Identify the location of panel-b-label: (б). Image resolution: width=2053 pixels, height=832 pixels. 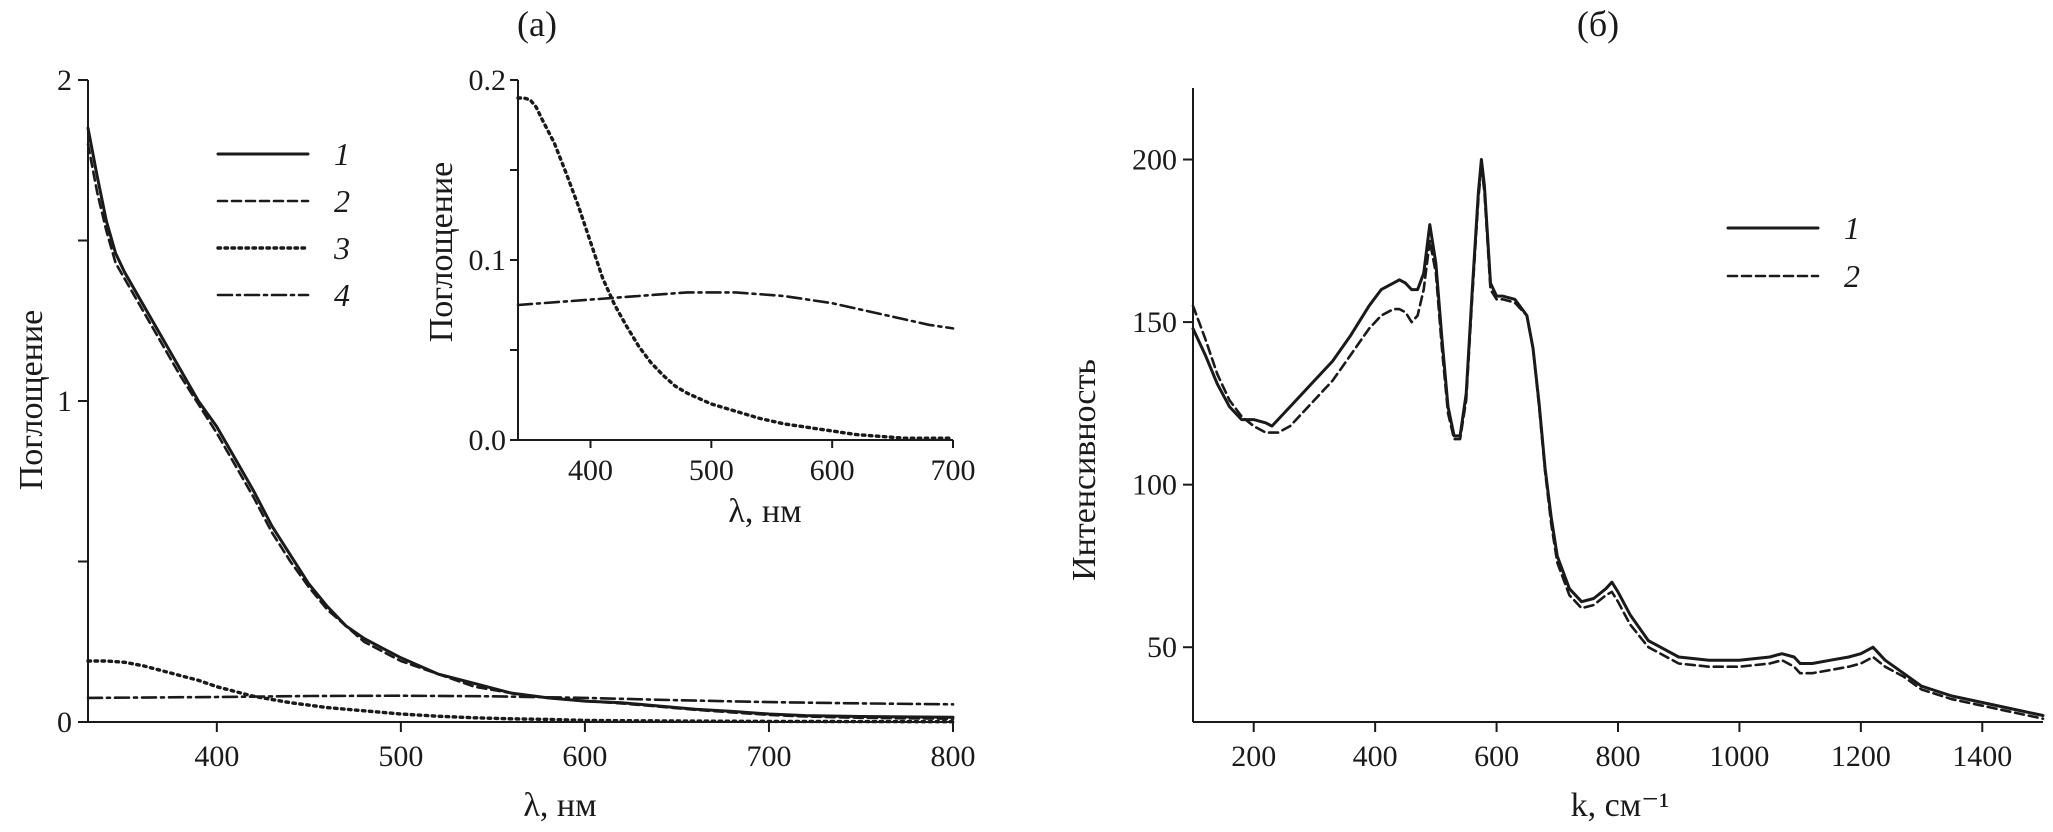
(1598, 24).